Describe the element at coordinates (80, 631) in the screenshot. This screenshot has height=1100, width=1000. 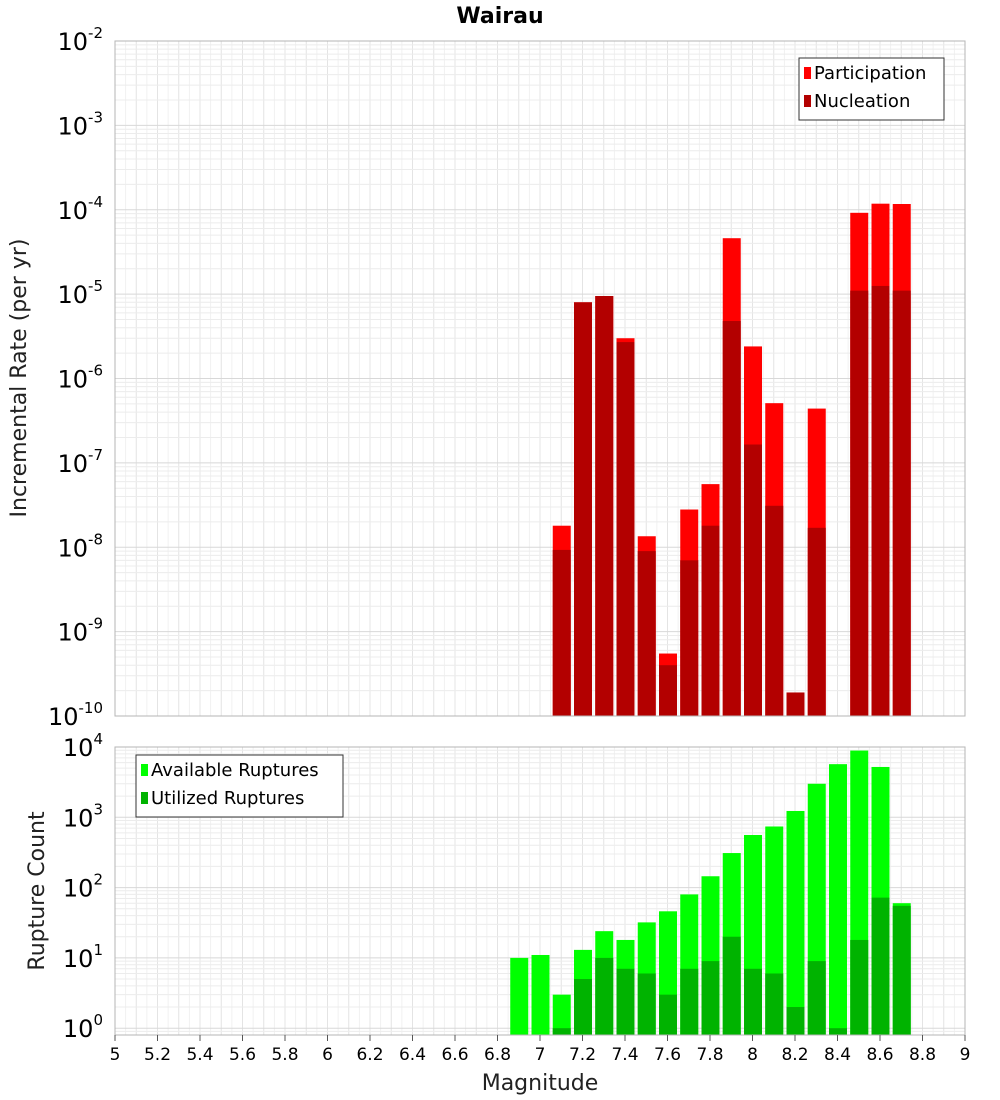
I see `y-tick-label: 10⁻⁹` at that location.